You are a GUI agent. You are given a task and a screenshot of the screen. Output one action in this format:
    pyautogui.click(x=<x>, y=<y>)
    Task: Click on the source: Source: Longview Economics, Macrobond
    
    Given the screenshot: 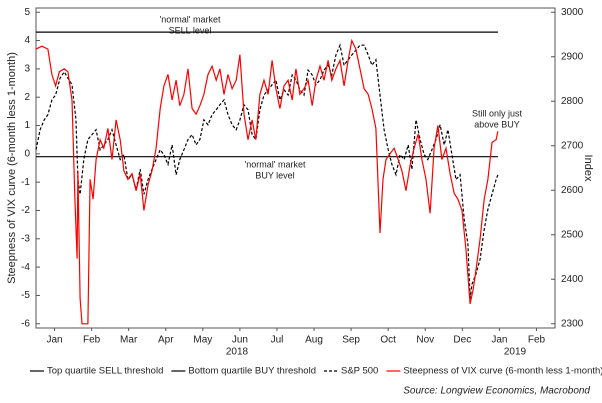 What is the action you would take?
    pyautogui.click(x=496, y=391)
    